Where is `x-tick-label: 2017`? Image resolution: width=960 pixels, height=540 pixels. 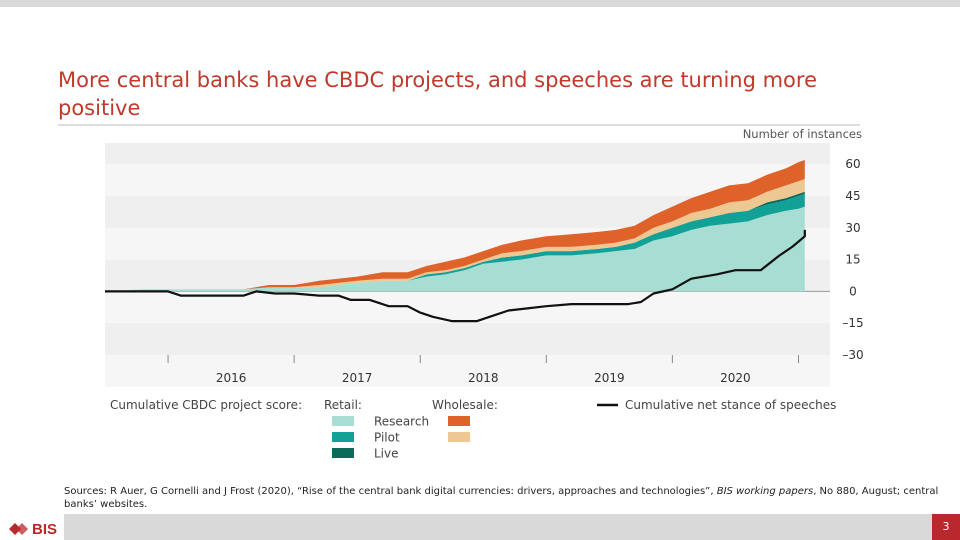 x-tick-label: 2017 is located at coordinates (357, 378).